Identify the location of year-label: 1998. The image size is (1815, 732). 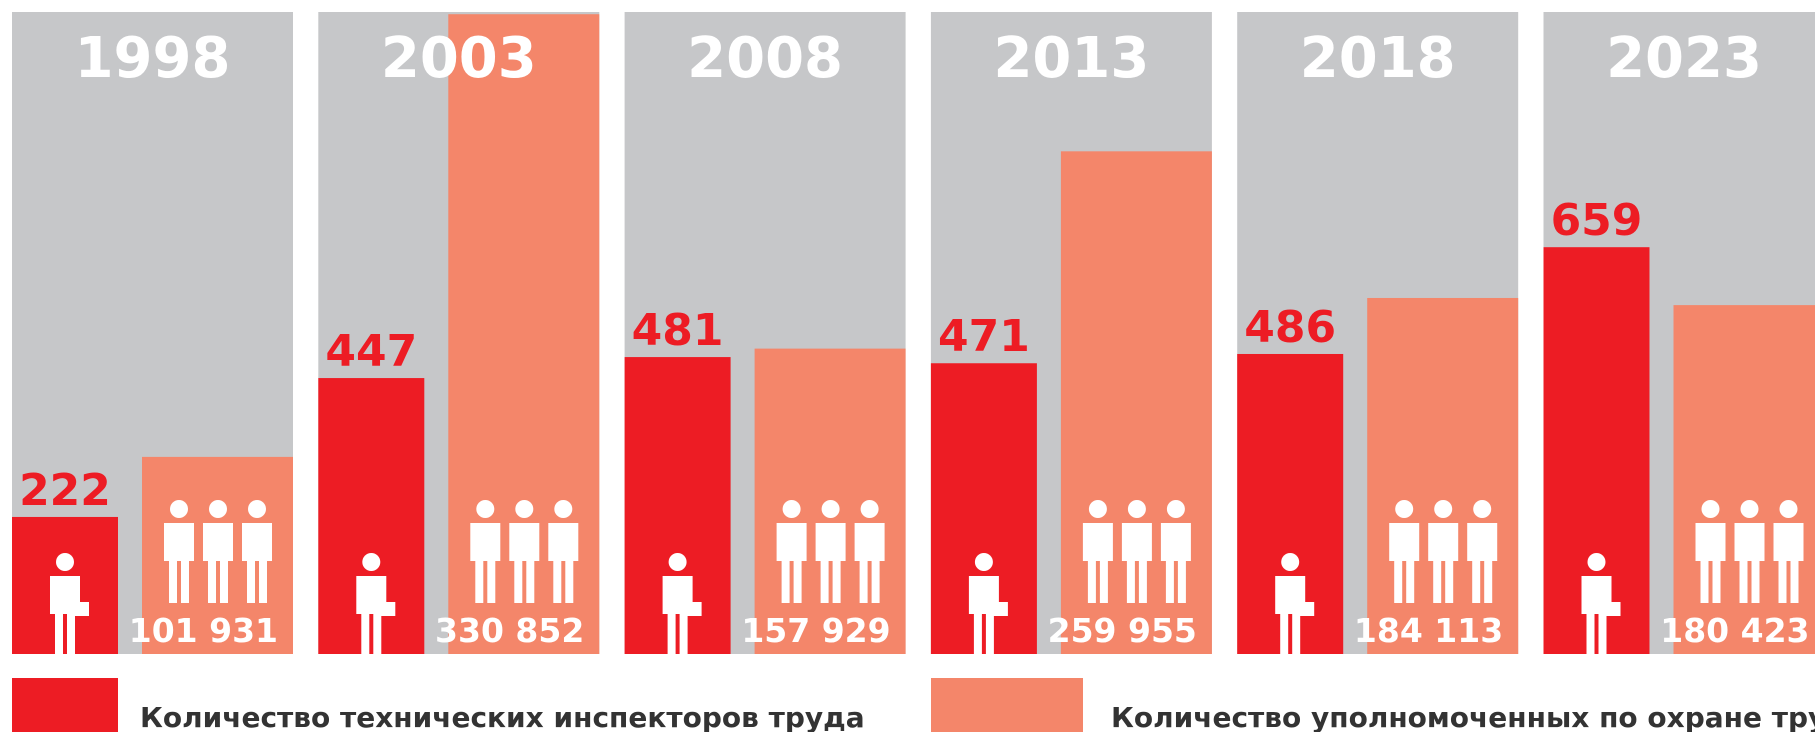
(153, 58).